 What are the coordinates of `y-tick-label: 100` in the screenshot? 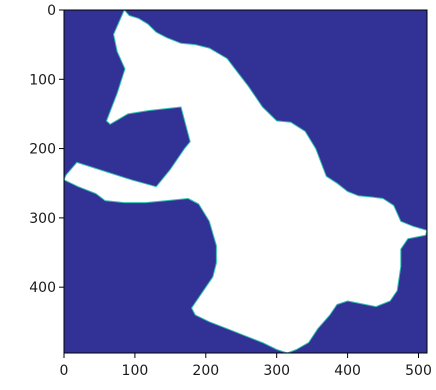 It's located at (42, 80).